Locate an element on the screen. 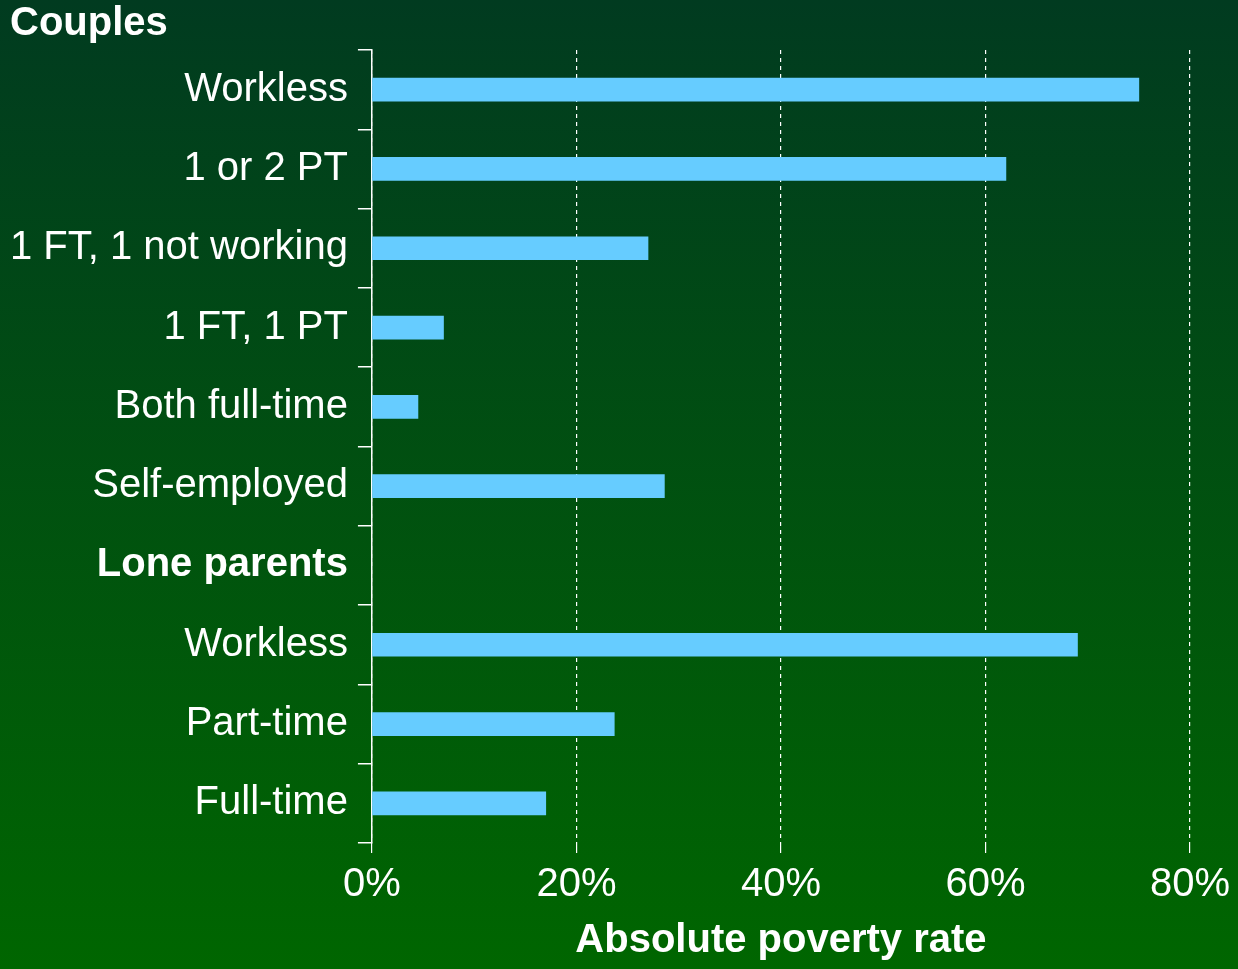 The image size is (1238, 969). y-tick-label: Part-time is located at coordinates (266, 721).